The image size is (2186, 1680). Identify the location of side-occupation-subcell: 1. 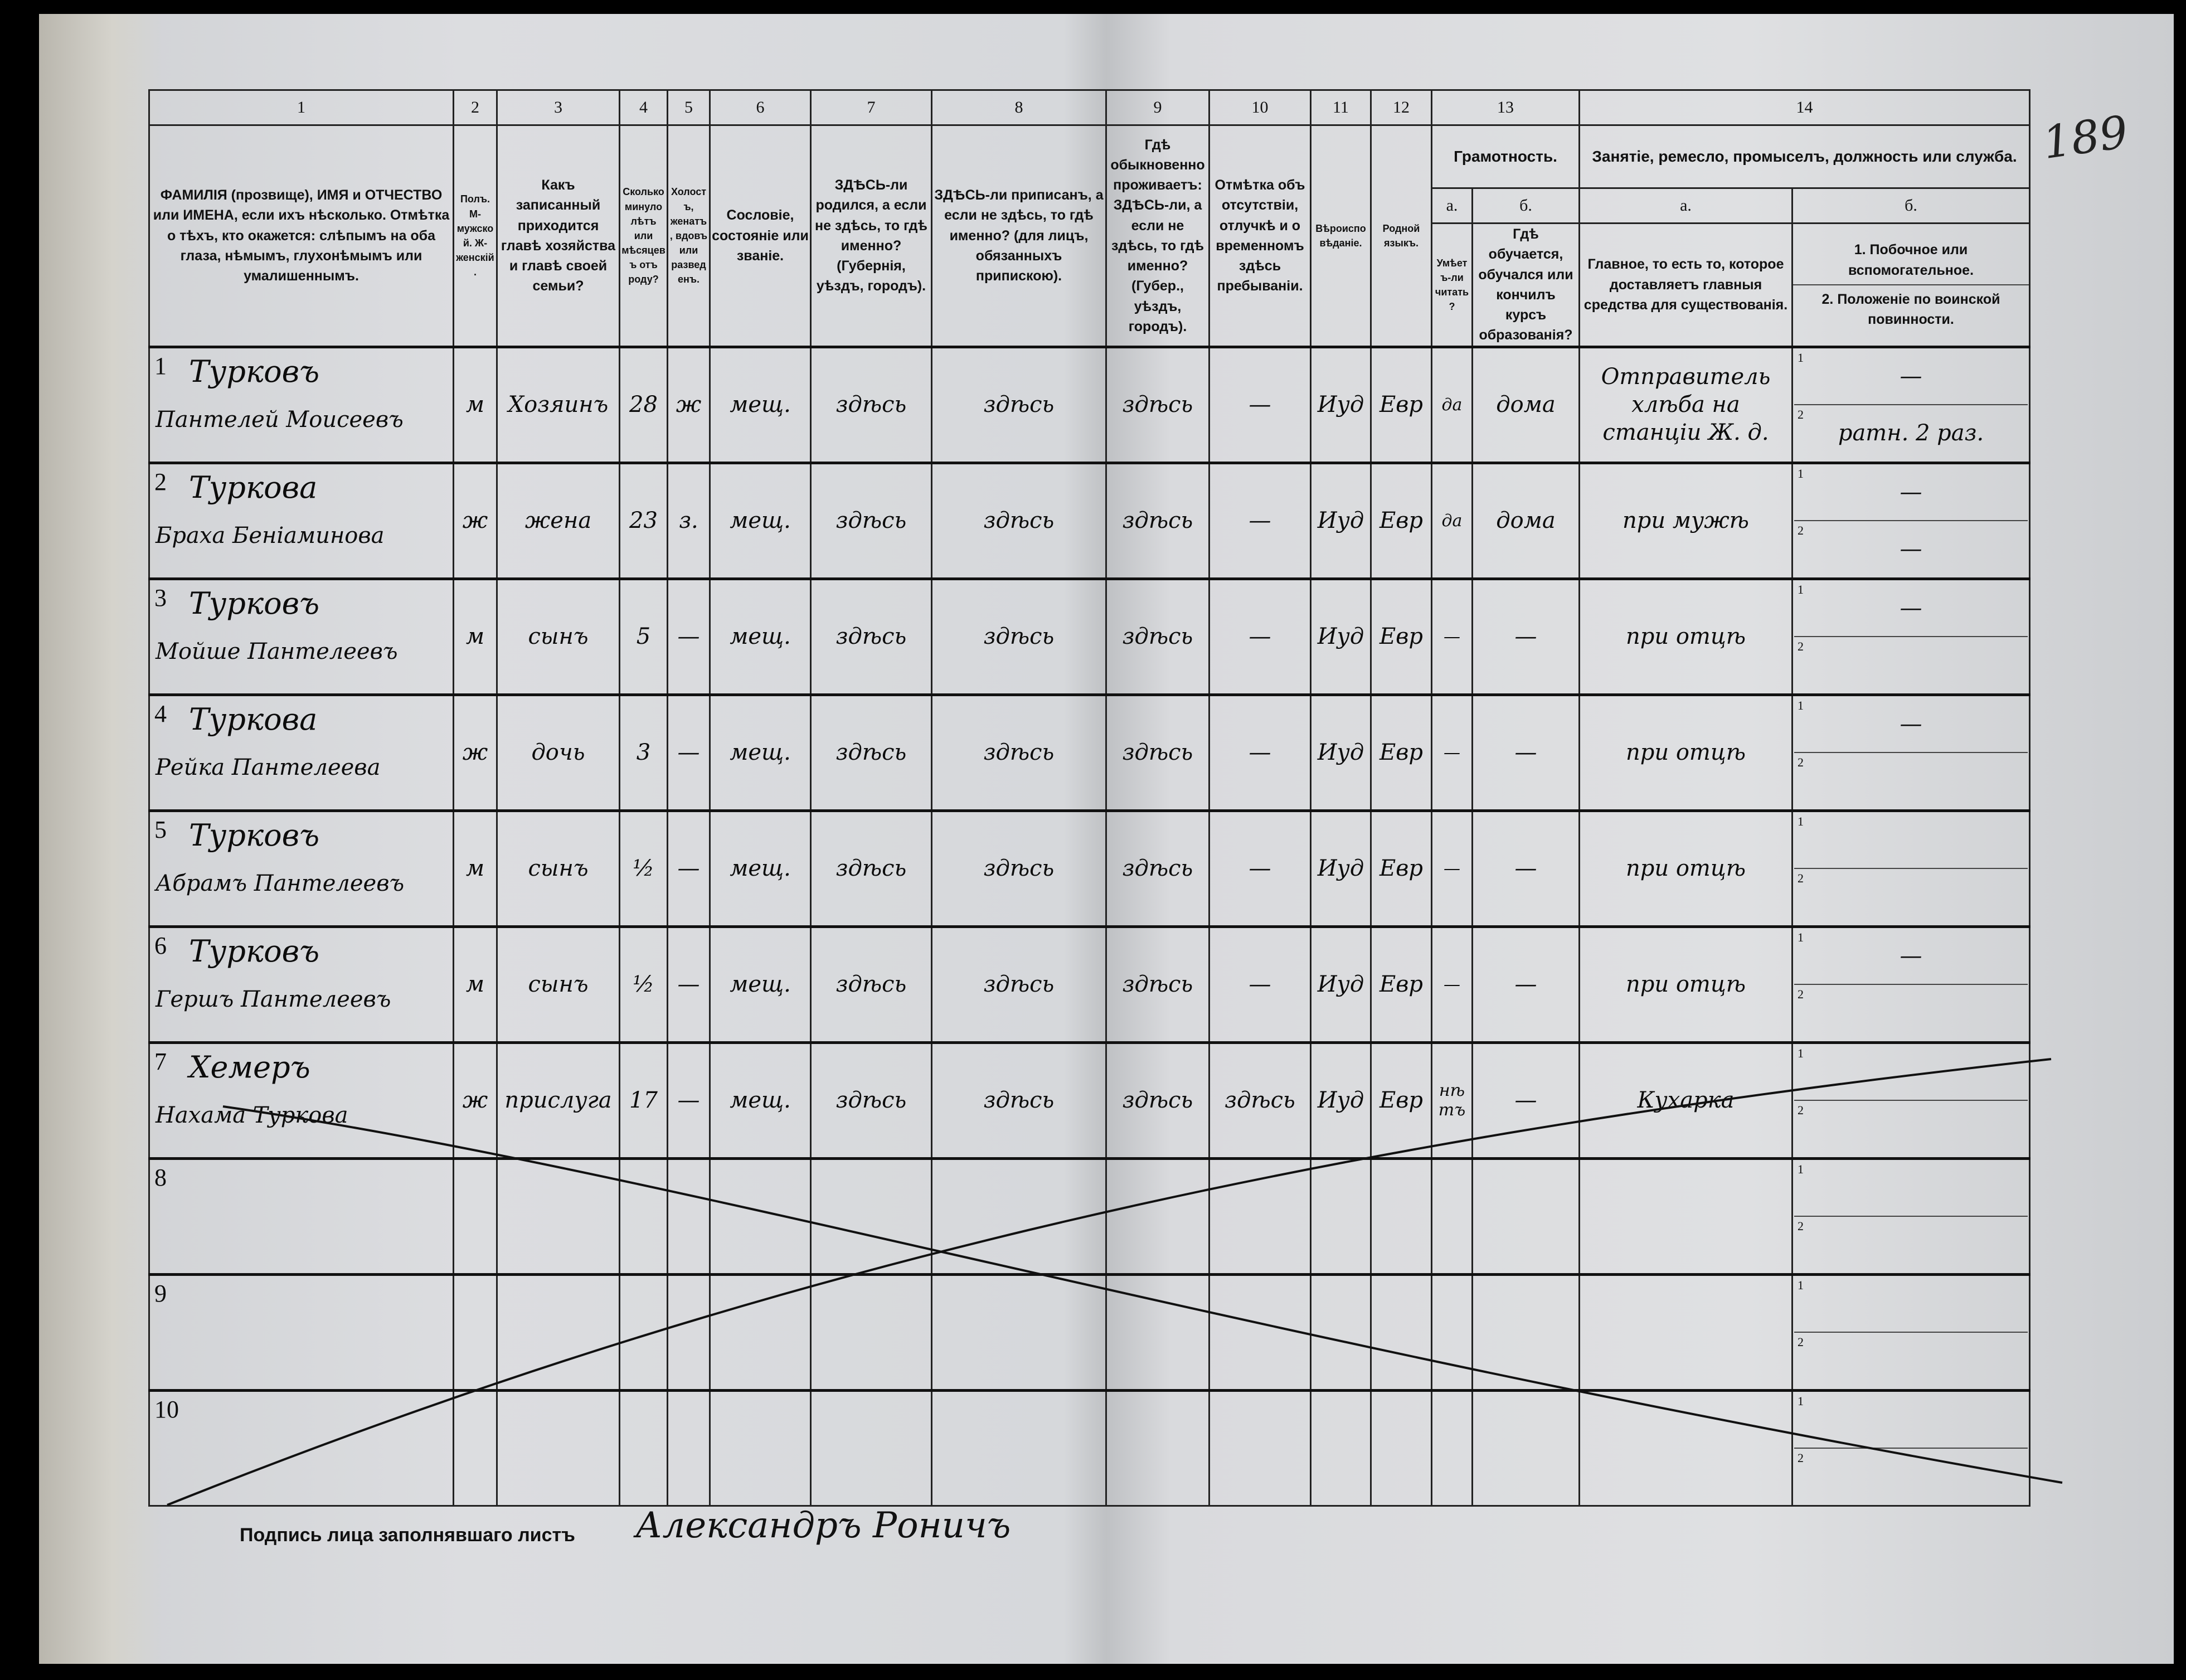
(1911, 840).